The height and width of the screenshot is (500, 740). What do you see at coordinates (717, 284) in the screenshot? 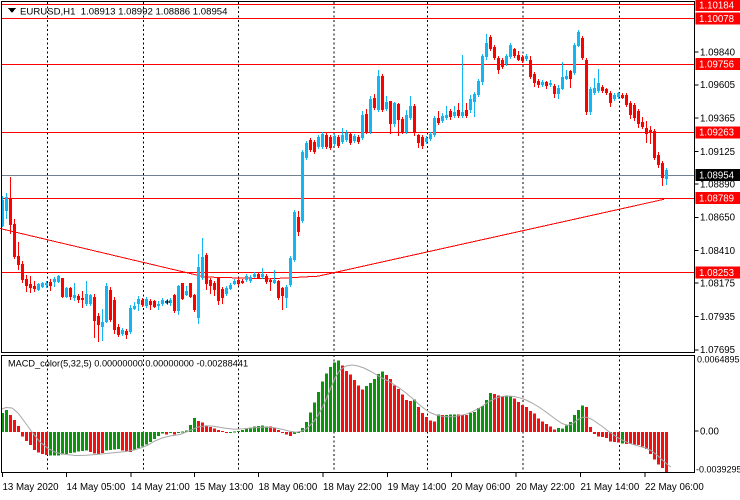
I see `svg-text: 1.08175` at bounding box center [717, 284].